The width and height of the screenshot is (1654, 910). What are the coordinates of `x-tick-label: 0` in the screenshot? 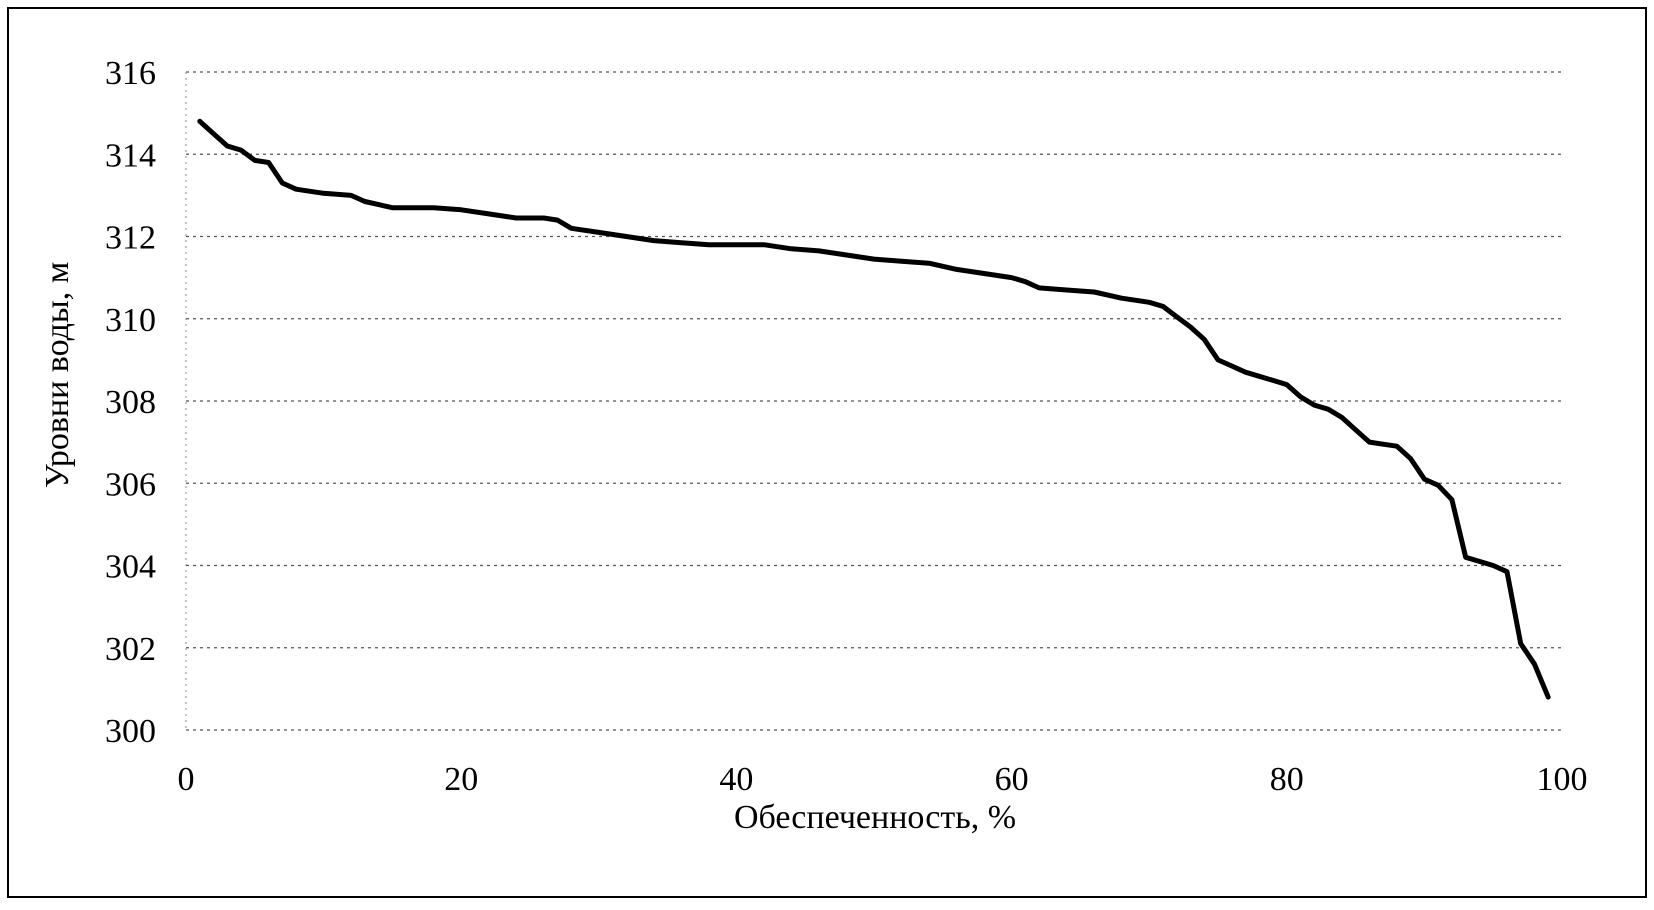 It's located at (186, 779).